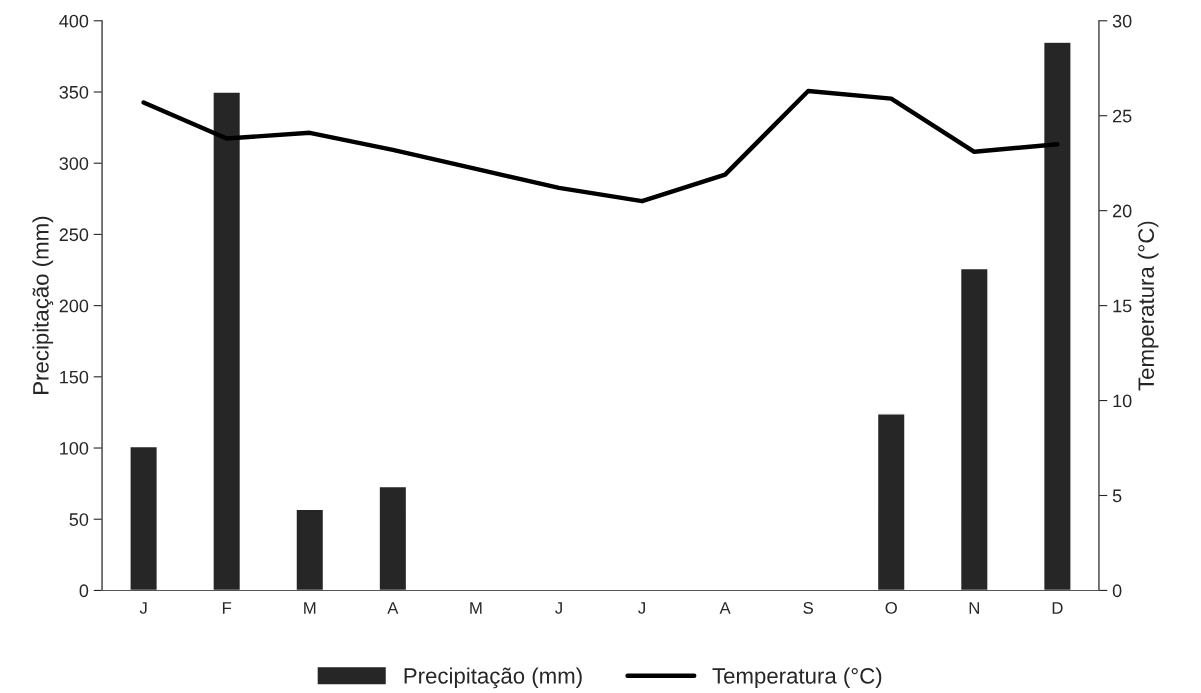 This screenshot has height=693, width=1201. What do you see at coordinates (1122, 211) in the screenshot?
I see `y2-tick-label: 20` at bounding box center [1122, 211].